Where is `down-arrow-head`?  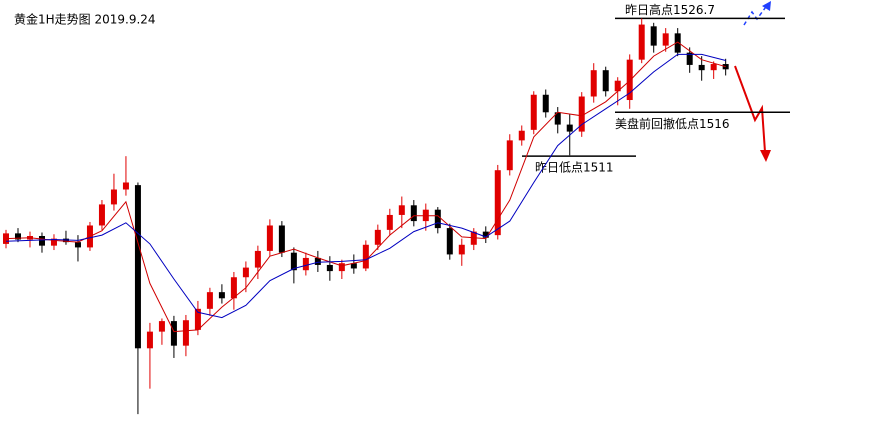
down-arrow-head is located at coordinates (765, 156).